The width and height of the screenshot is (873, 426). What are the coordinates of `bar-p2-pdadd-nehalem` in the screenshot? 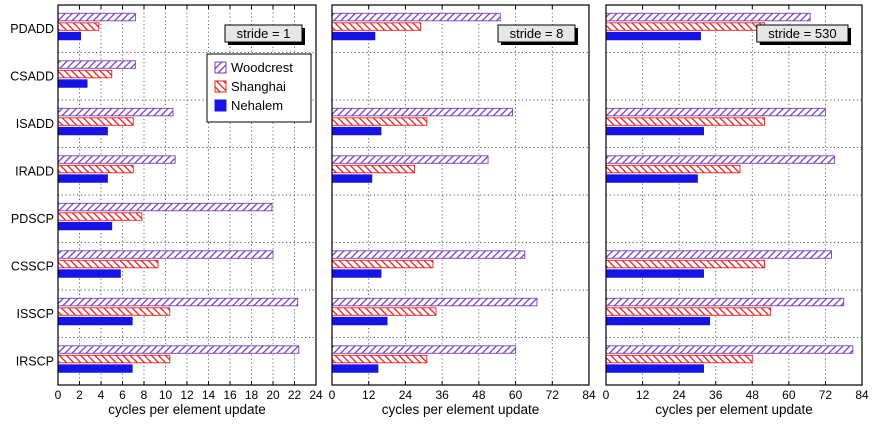 It's located at (353, 36).